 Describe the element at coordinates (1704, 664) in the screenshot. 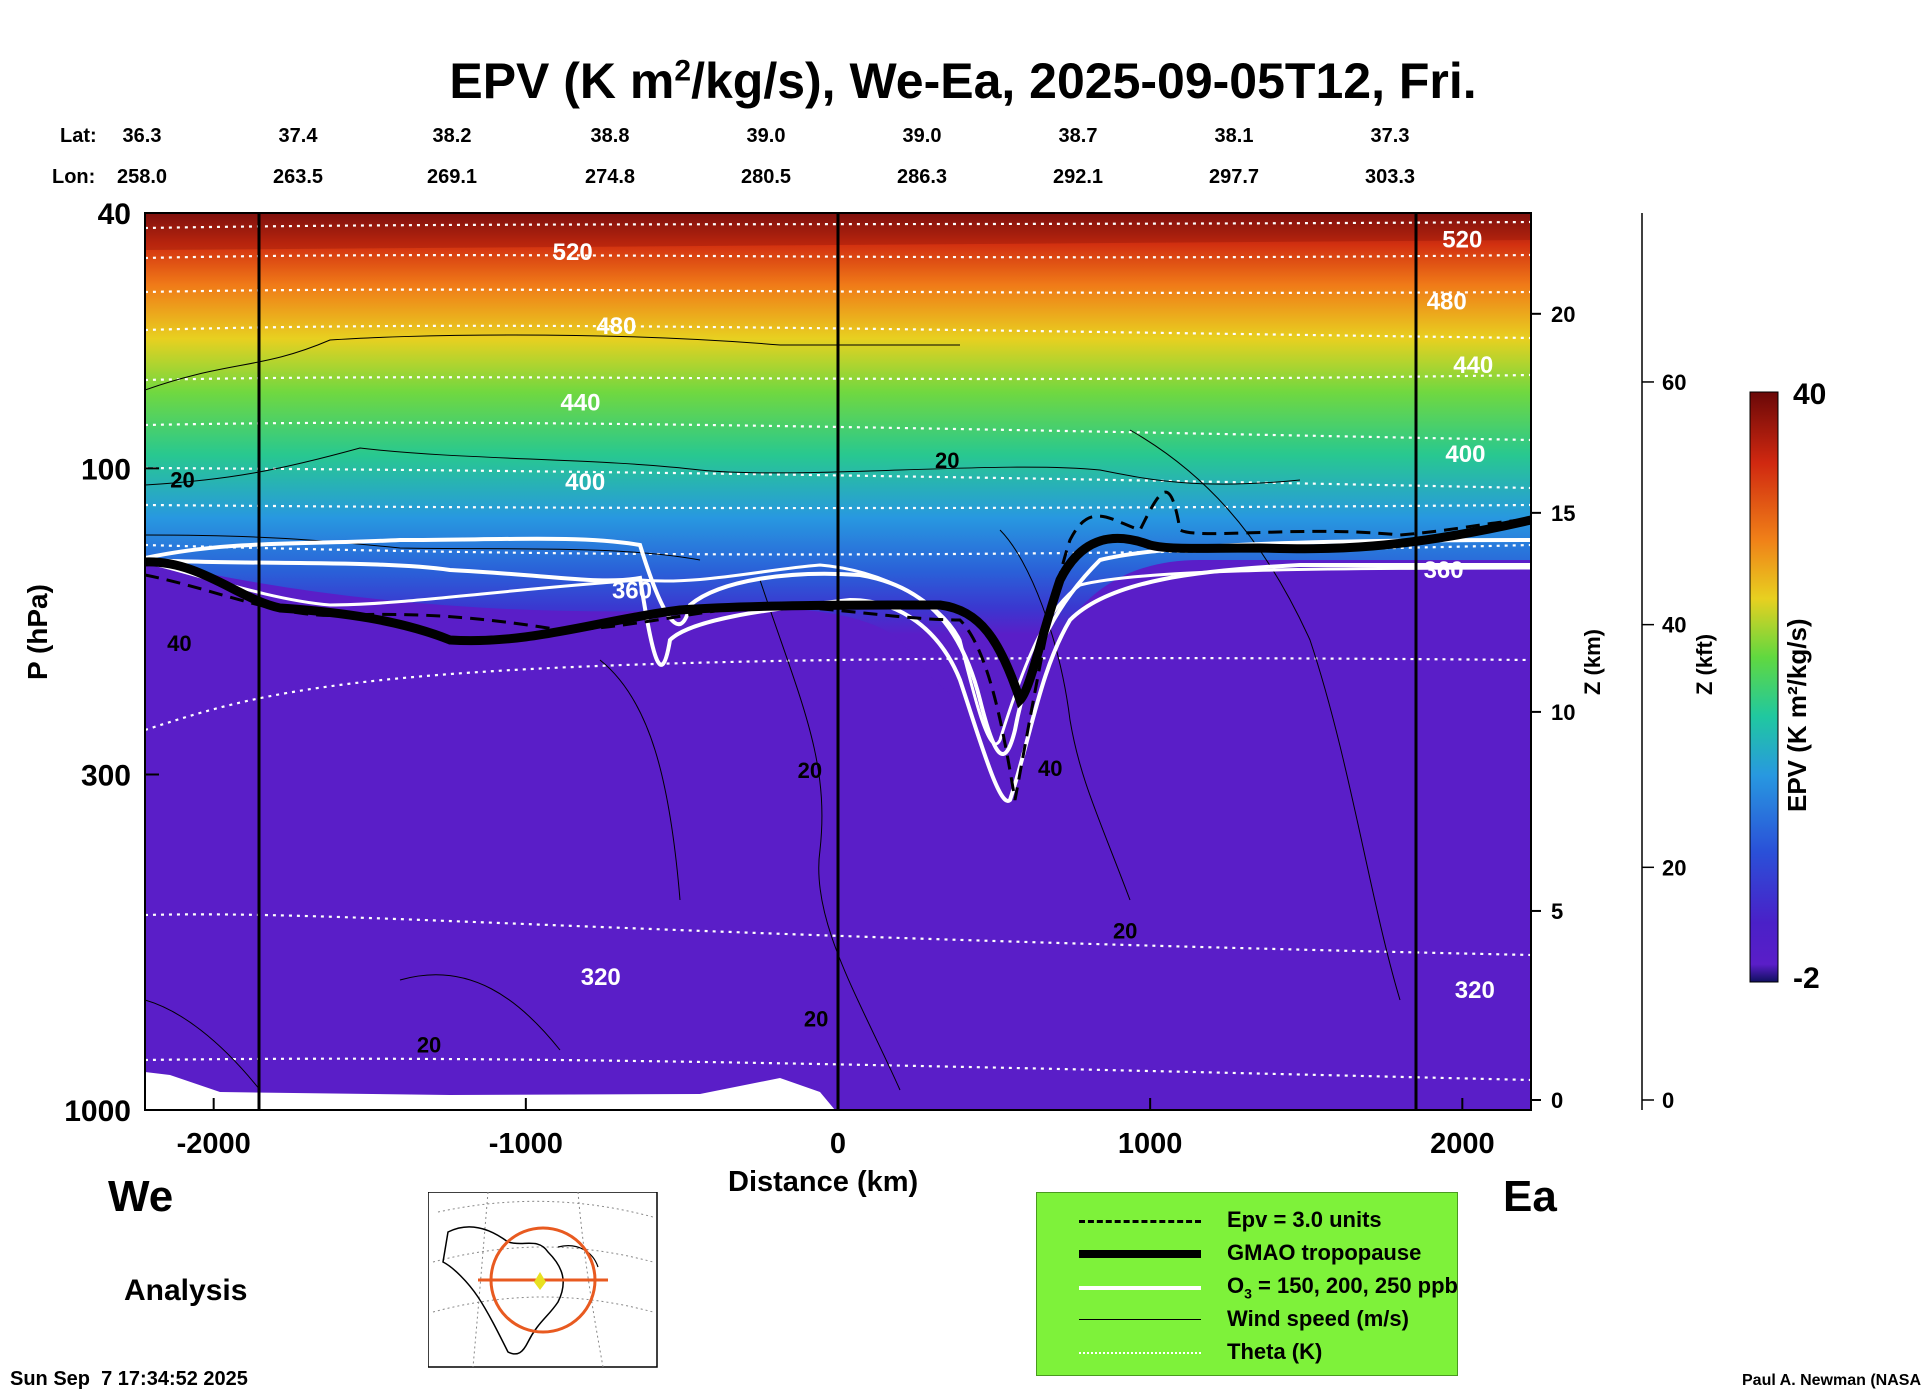

I see `z-kft-axis-title: Z (kft)` at that location.